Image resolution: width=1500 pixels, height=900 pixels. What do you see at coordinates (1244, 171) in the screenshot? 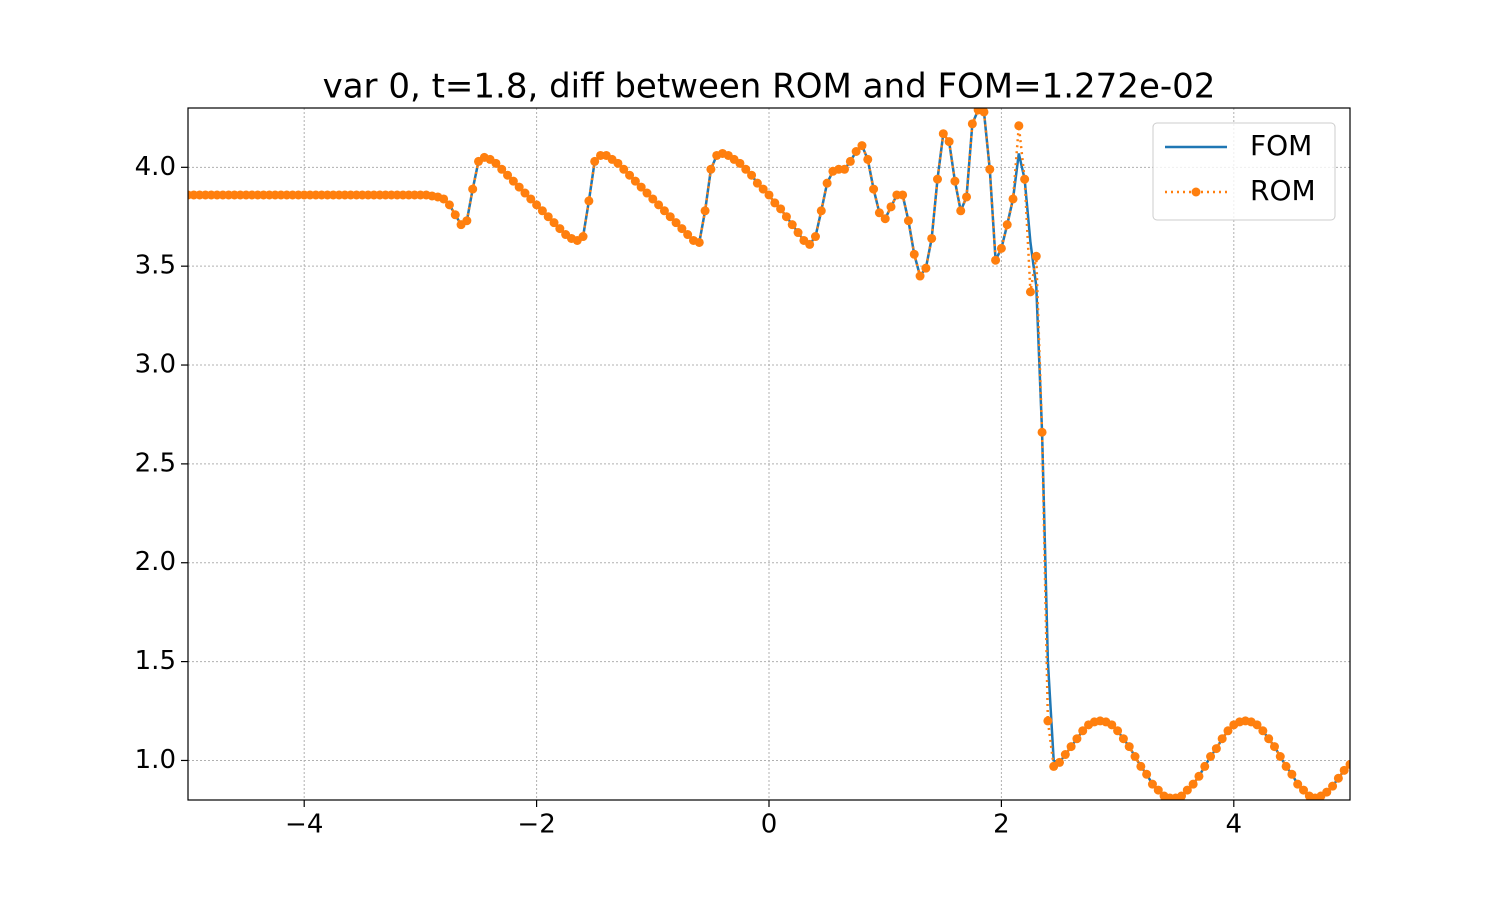
I see `legend: FOM ROM` at bounding box center [1244, 171].